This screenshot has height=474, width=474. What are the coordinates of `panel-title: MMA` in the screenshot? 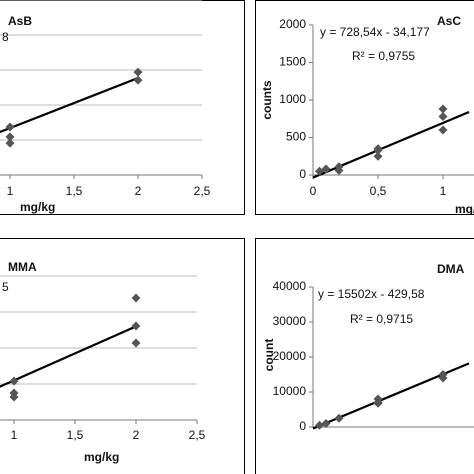 It's located at (22, 267).